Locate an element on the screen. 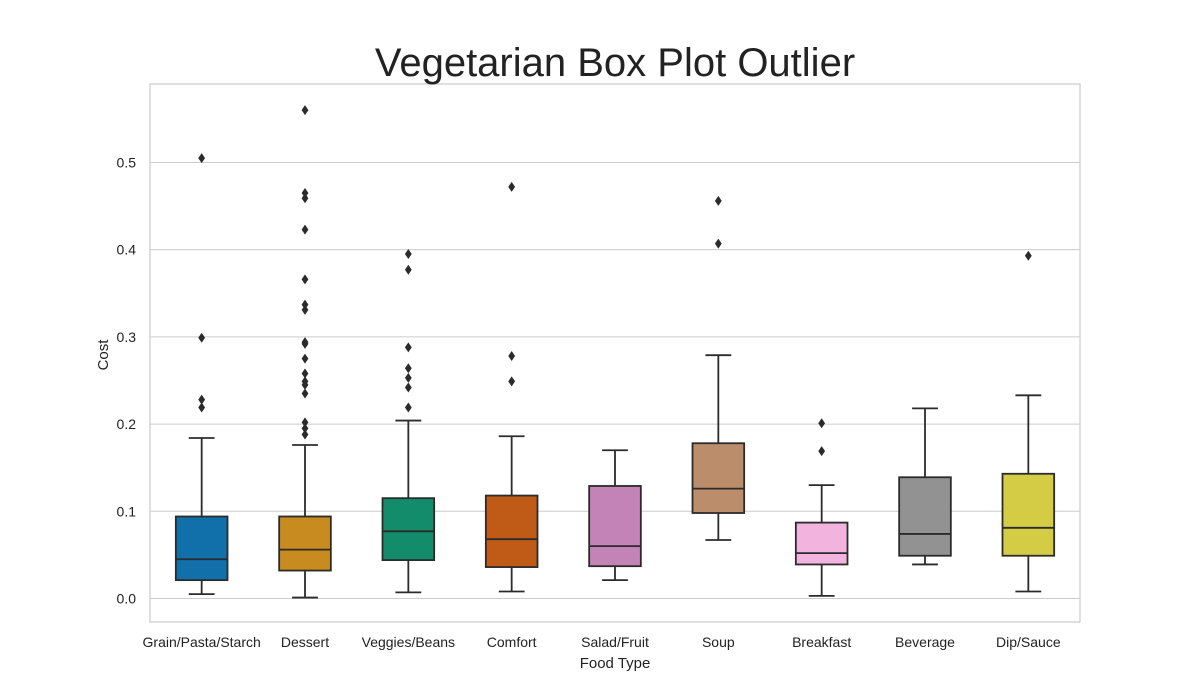 This screenshot has height=700, width=1200. y-tick-label: 0.1 is located at coordinates (127, 511).